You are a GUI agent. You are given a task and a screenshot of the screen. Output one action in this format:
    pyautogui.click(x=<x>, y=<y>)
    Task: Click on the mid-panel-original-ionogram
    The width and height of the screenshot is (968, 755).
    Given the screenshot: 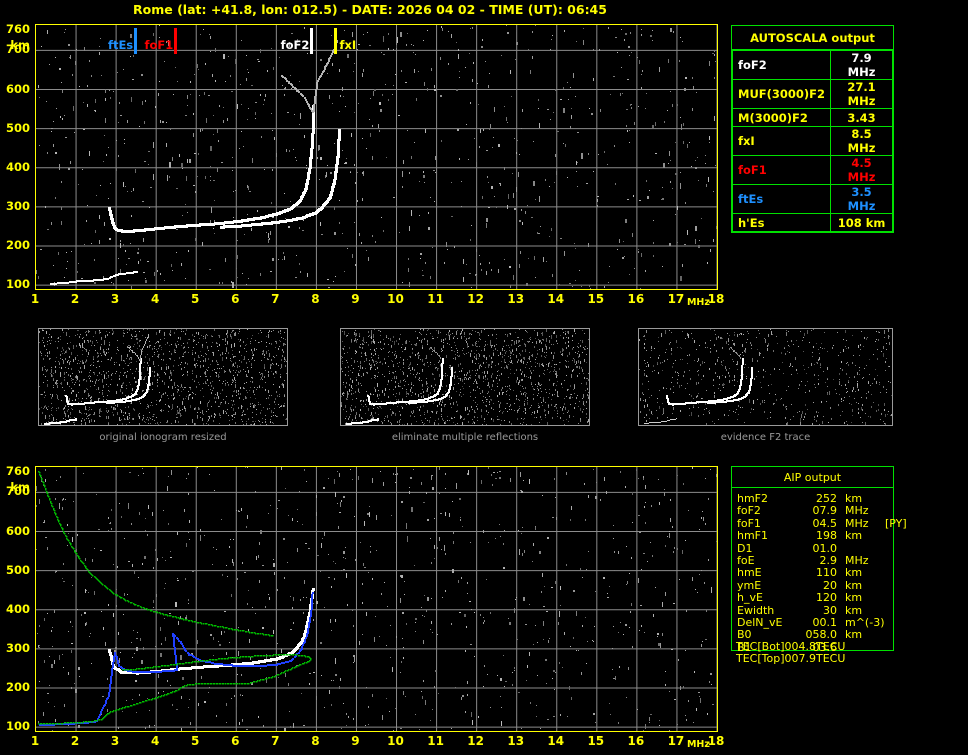 What is the action you would take?
    pyautogui.click(x=163, y=377)
    